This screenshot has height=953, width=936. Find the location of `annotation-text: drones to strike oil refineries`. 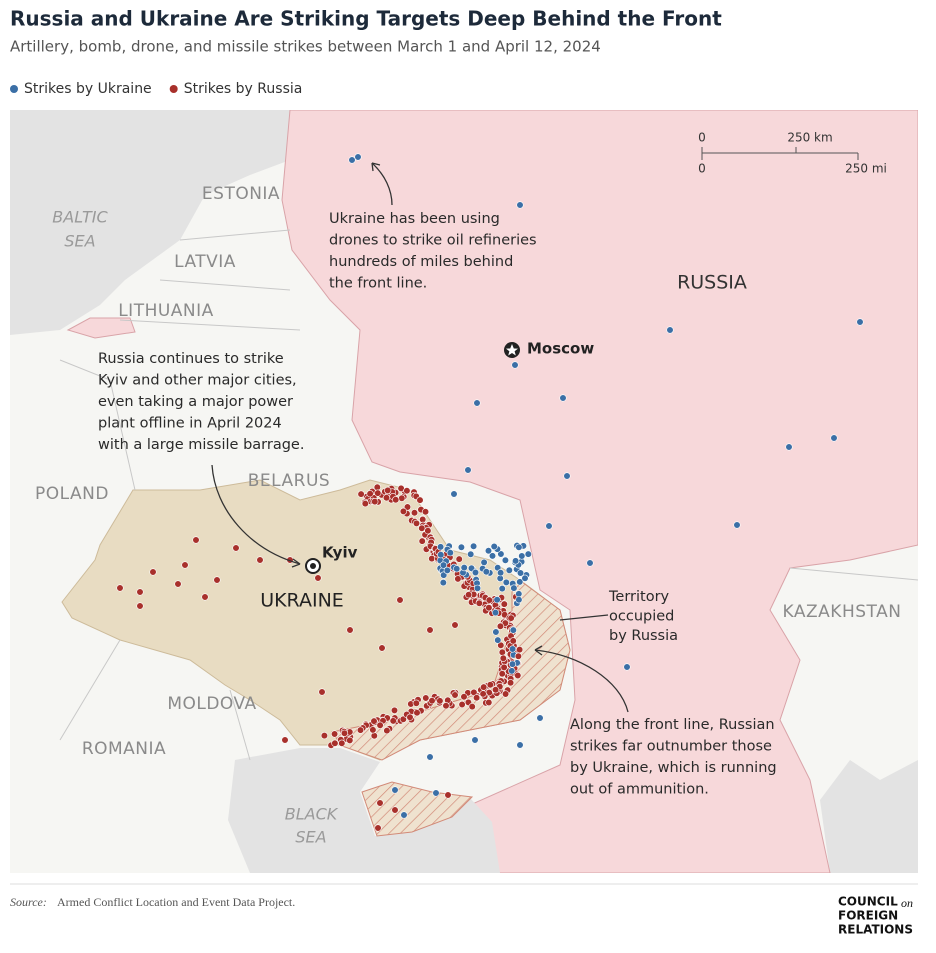

annotation-text: drones to strike oil refineries is located at coordinates (433, 241).